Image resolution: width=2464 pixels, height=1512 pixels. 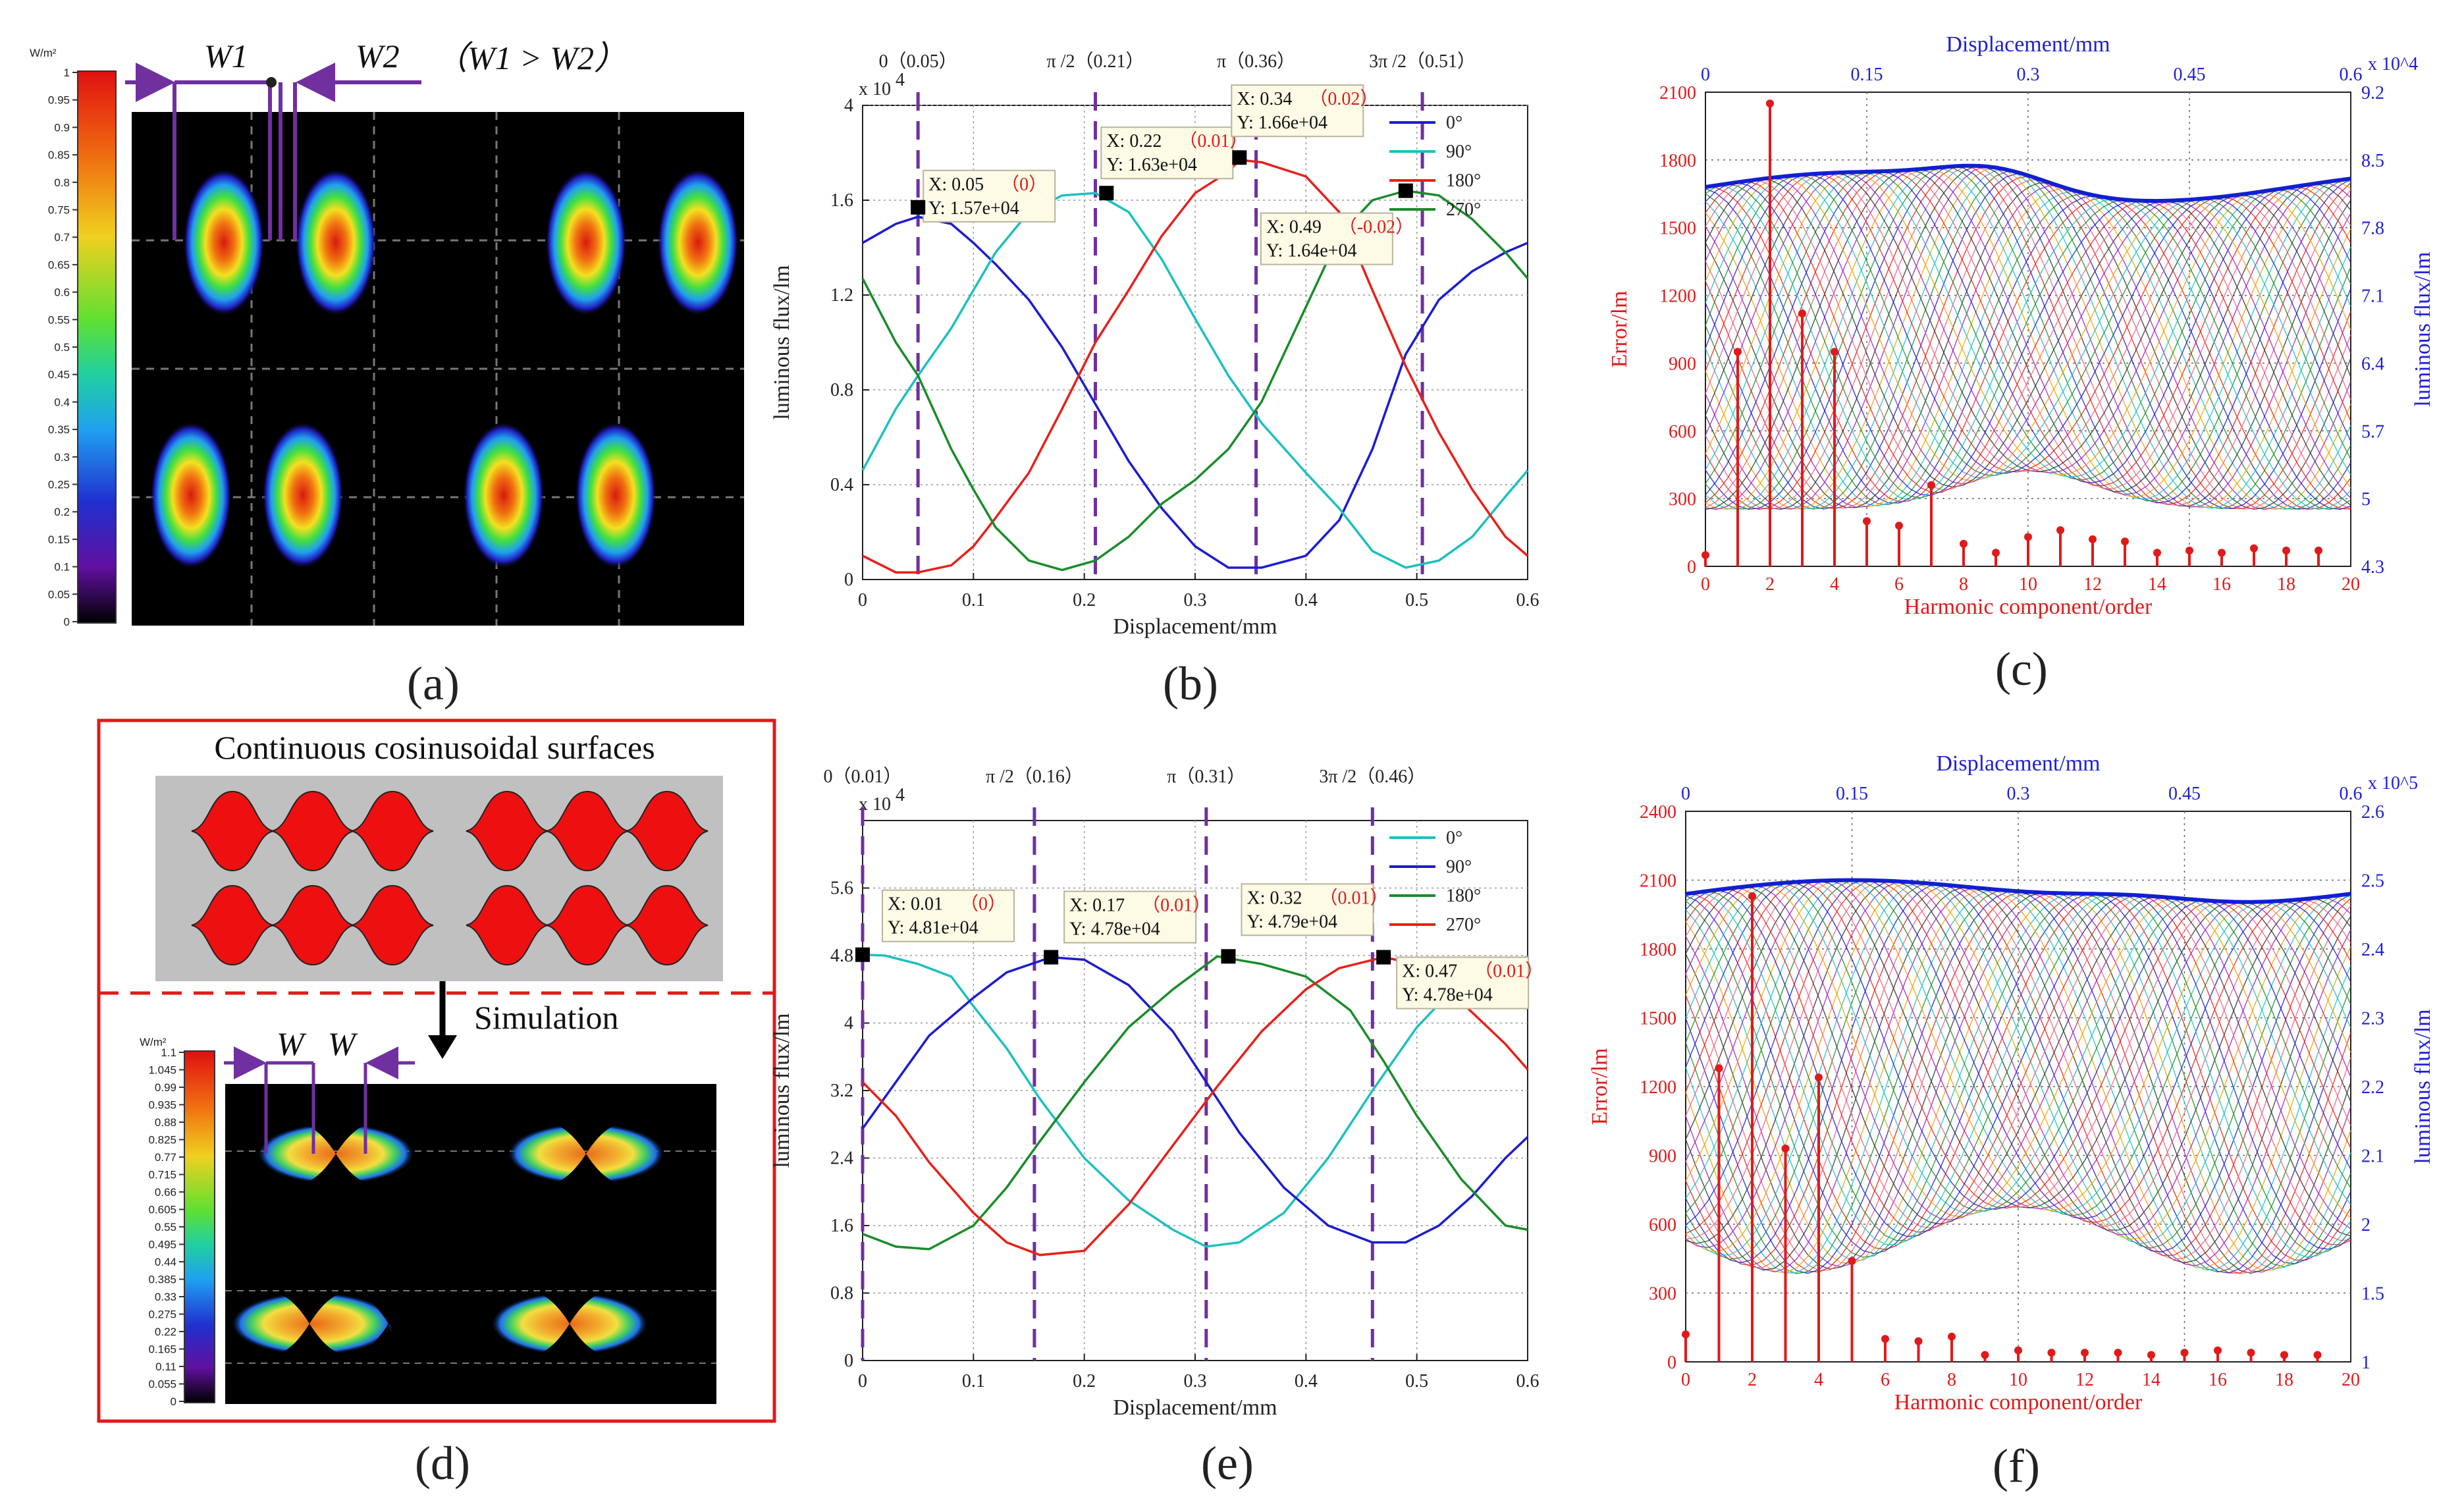 What do you see at coordinates (442, 1464) in the screenshot?
I see `panel-label-d: (d)` at bounding box center [442, 1464].